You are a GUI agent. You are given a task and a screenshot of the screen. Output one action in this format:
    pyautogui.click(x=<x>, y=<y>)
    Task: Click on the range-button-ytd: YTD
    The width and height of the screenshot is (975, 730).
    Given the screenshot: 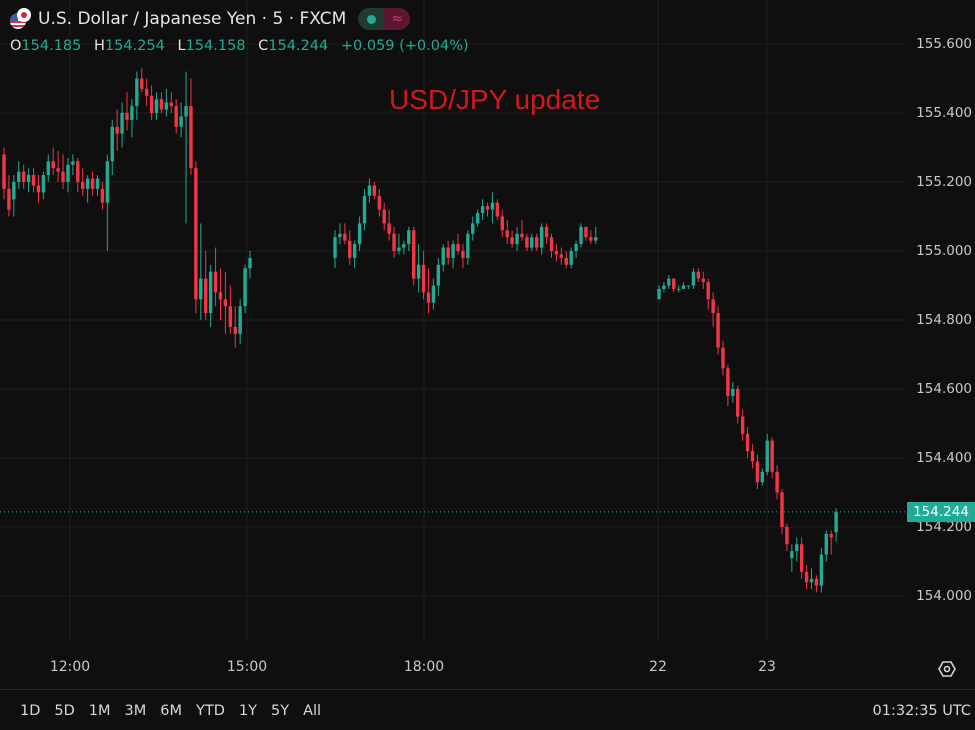 What is the action you would take?
    pyautogui.click(x=210, y=711)
    